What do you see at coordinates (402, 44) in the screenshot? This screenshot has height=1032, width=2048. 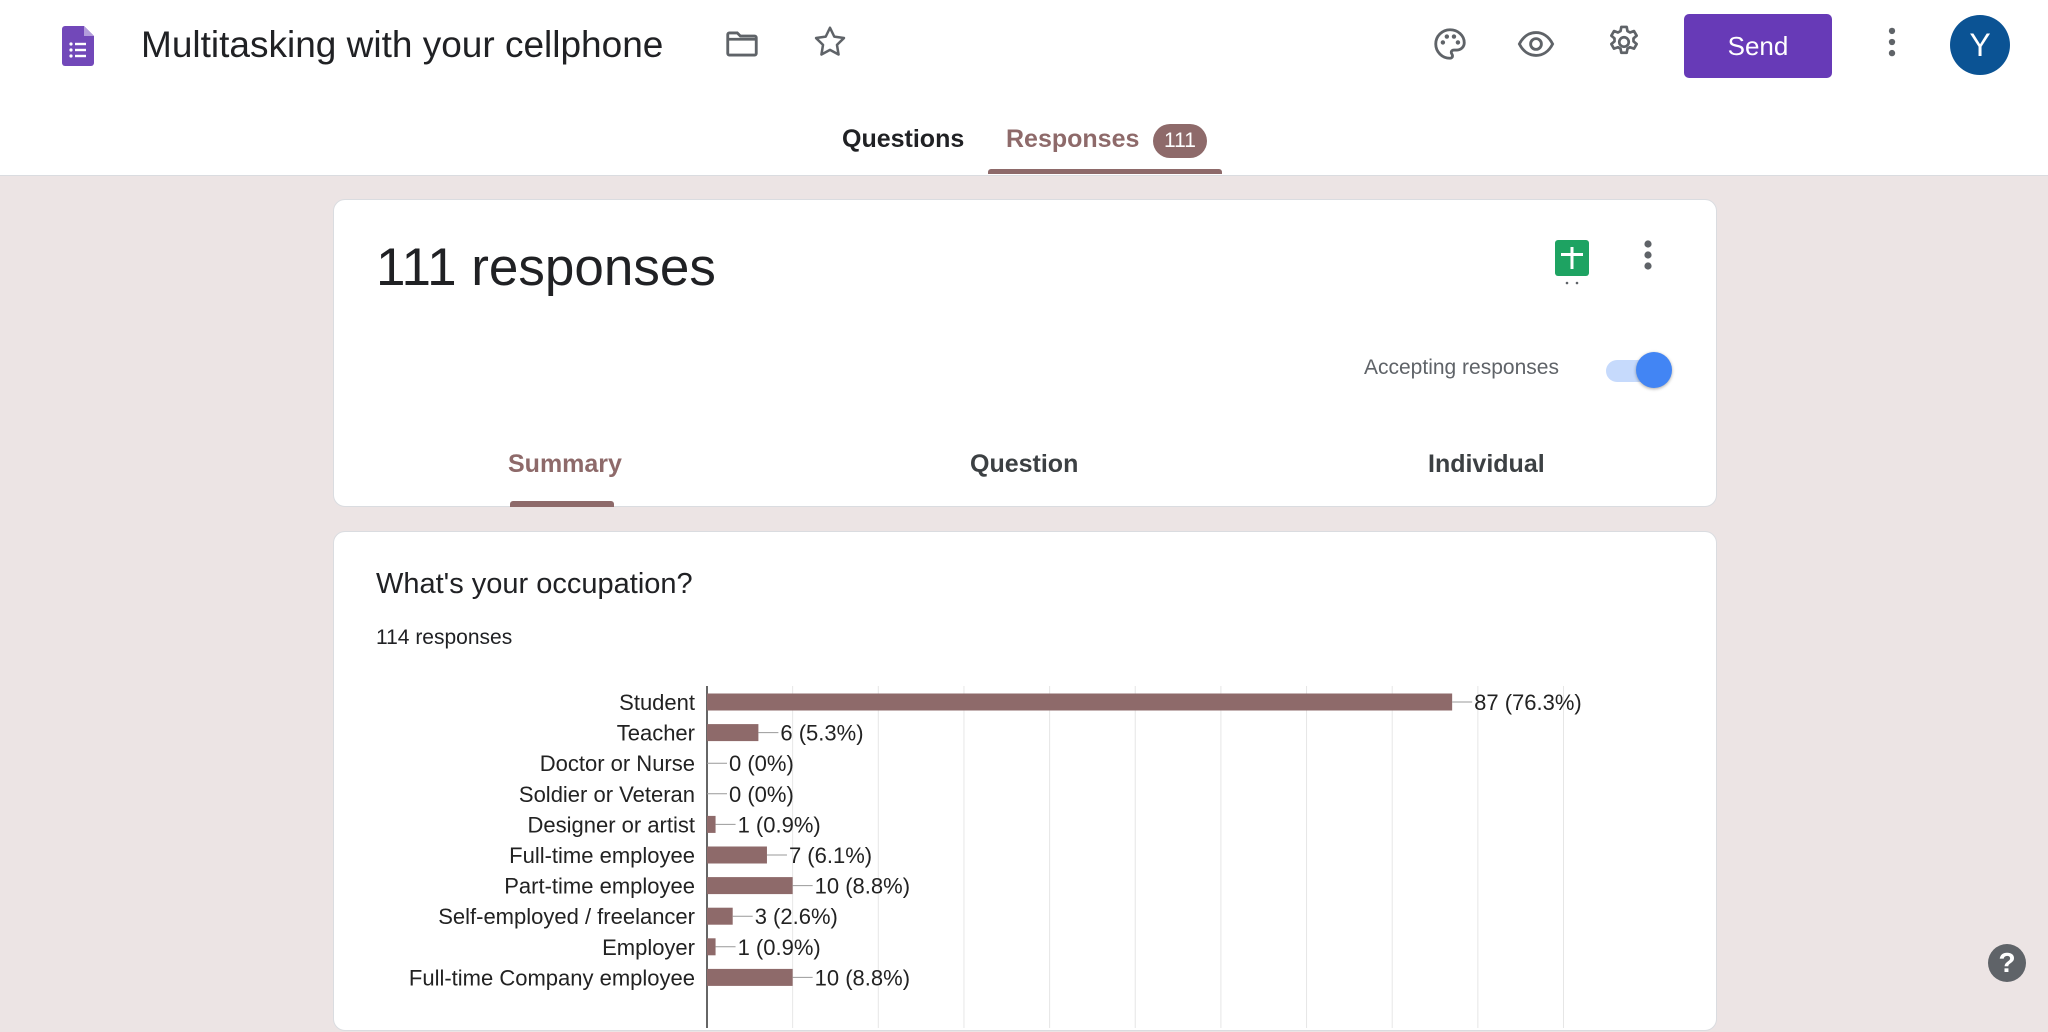 I see `form-title: Multitasking with your cellphone` at bounding box center [402, 44].